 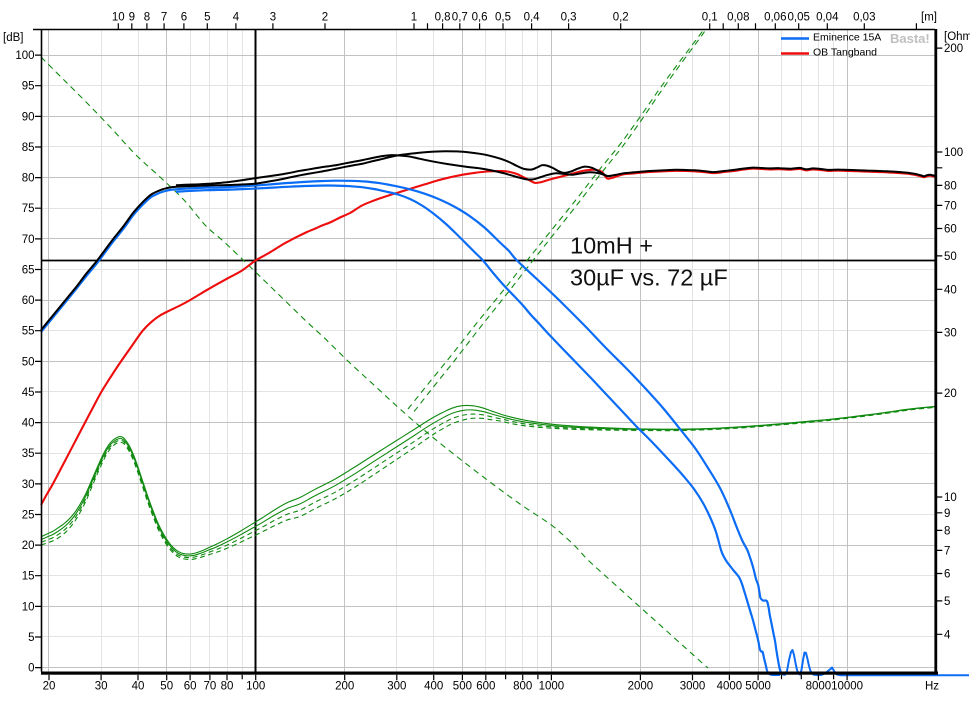 What do you see at coordinates (28, 148) in the screenshot?
I see `svg-text: 85` at bounding box center [28, 148].